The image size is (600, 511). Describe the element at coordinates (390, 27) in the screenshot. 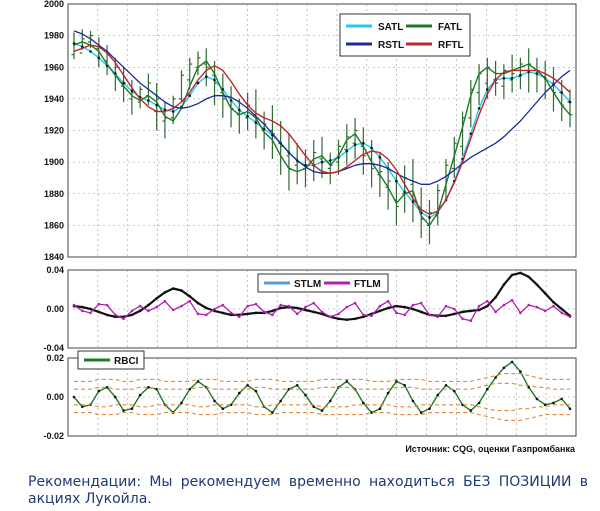

I see `legend-label-satl: SATL` at that location.